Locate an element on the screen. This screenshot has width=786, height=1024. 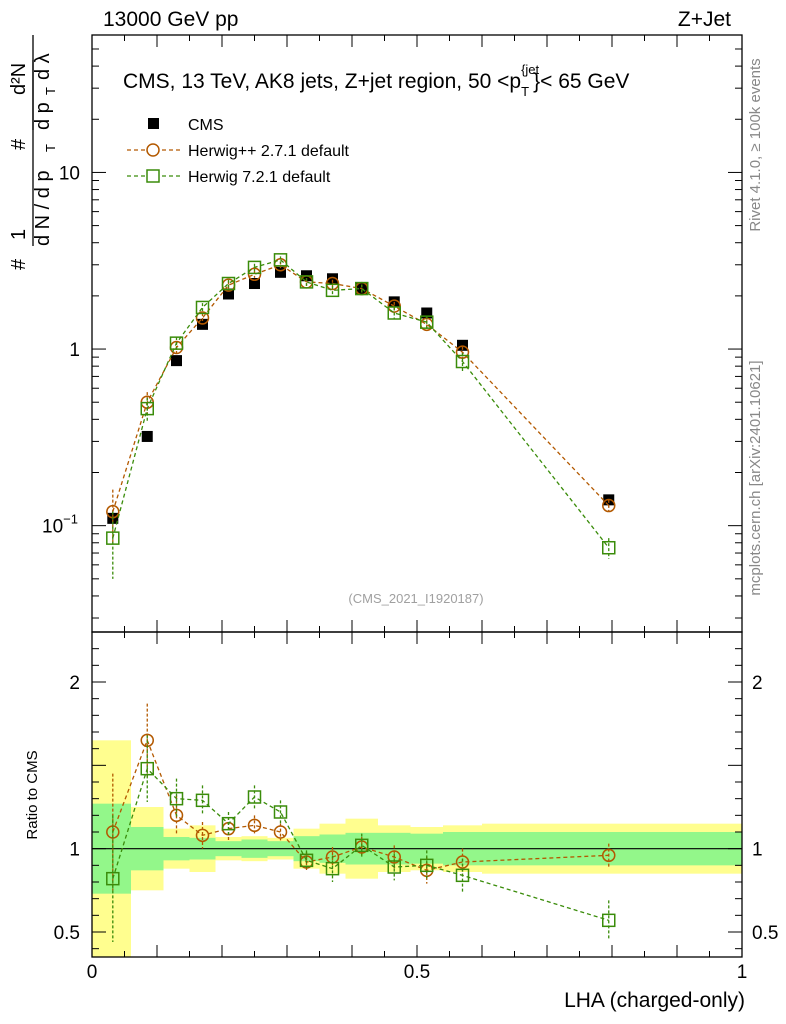
ylabel-dN-dp: d N / d p is located at coordinates (43, 208).